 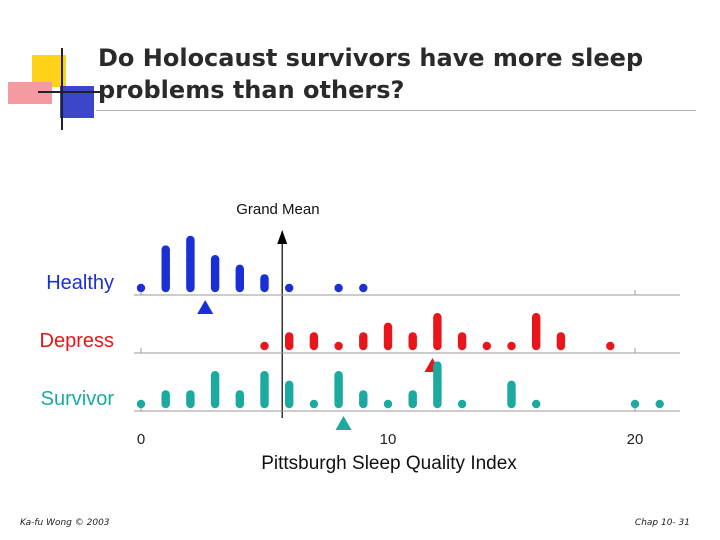 What do you see at coordinates (371, 58) in the screenshot?
I see `title-line-1: Do Holocaust survivors have more sleep` at bounding box center [371, 58].